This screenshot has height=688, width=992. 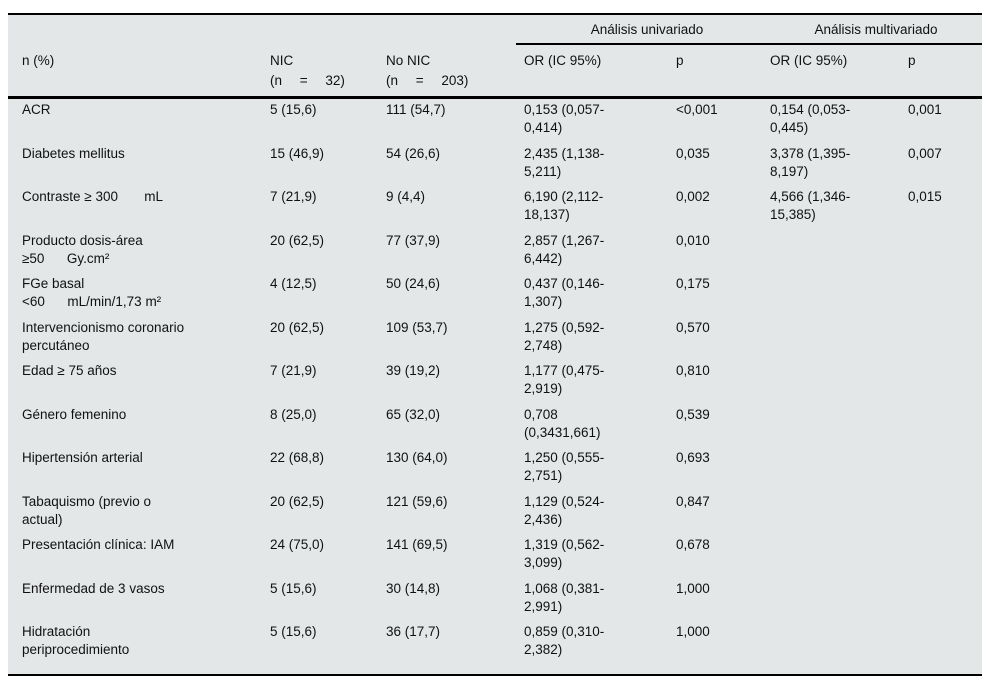 I want to click on or-univariate-value: 0,437 (0,146- 1,307), so click(x=564, y=292).